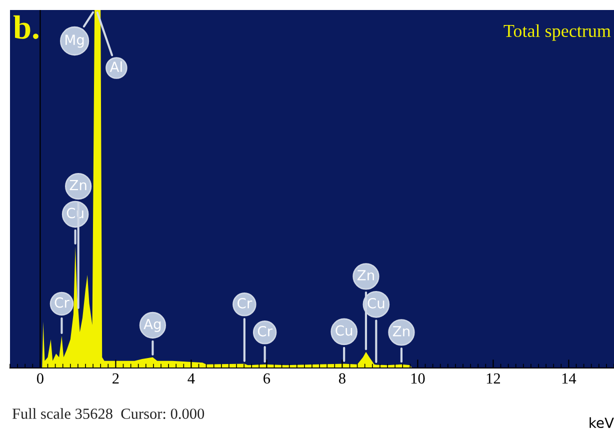  I want to click on x-tick-label: 0, so click(40, 378).